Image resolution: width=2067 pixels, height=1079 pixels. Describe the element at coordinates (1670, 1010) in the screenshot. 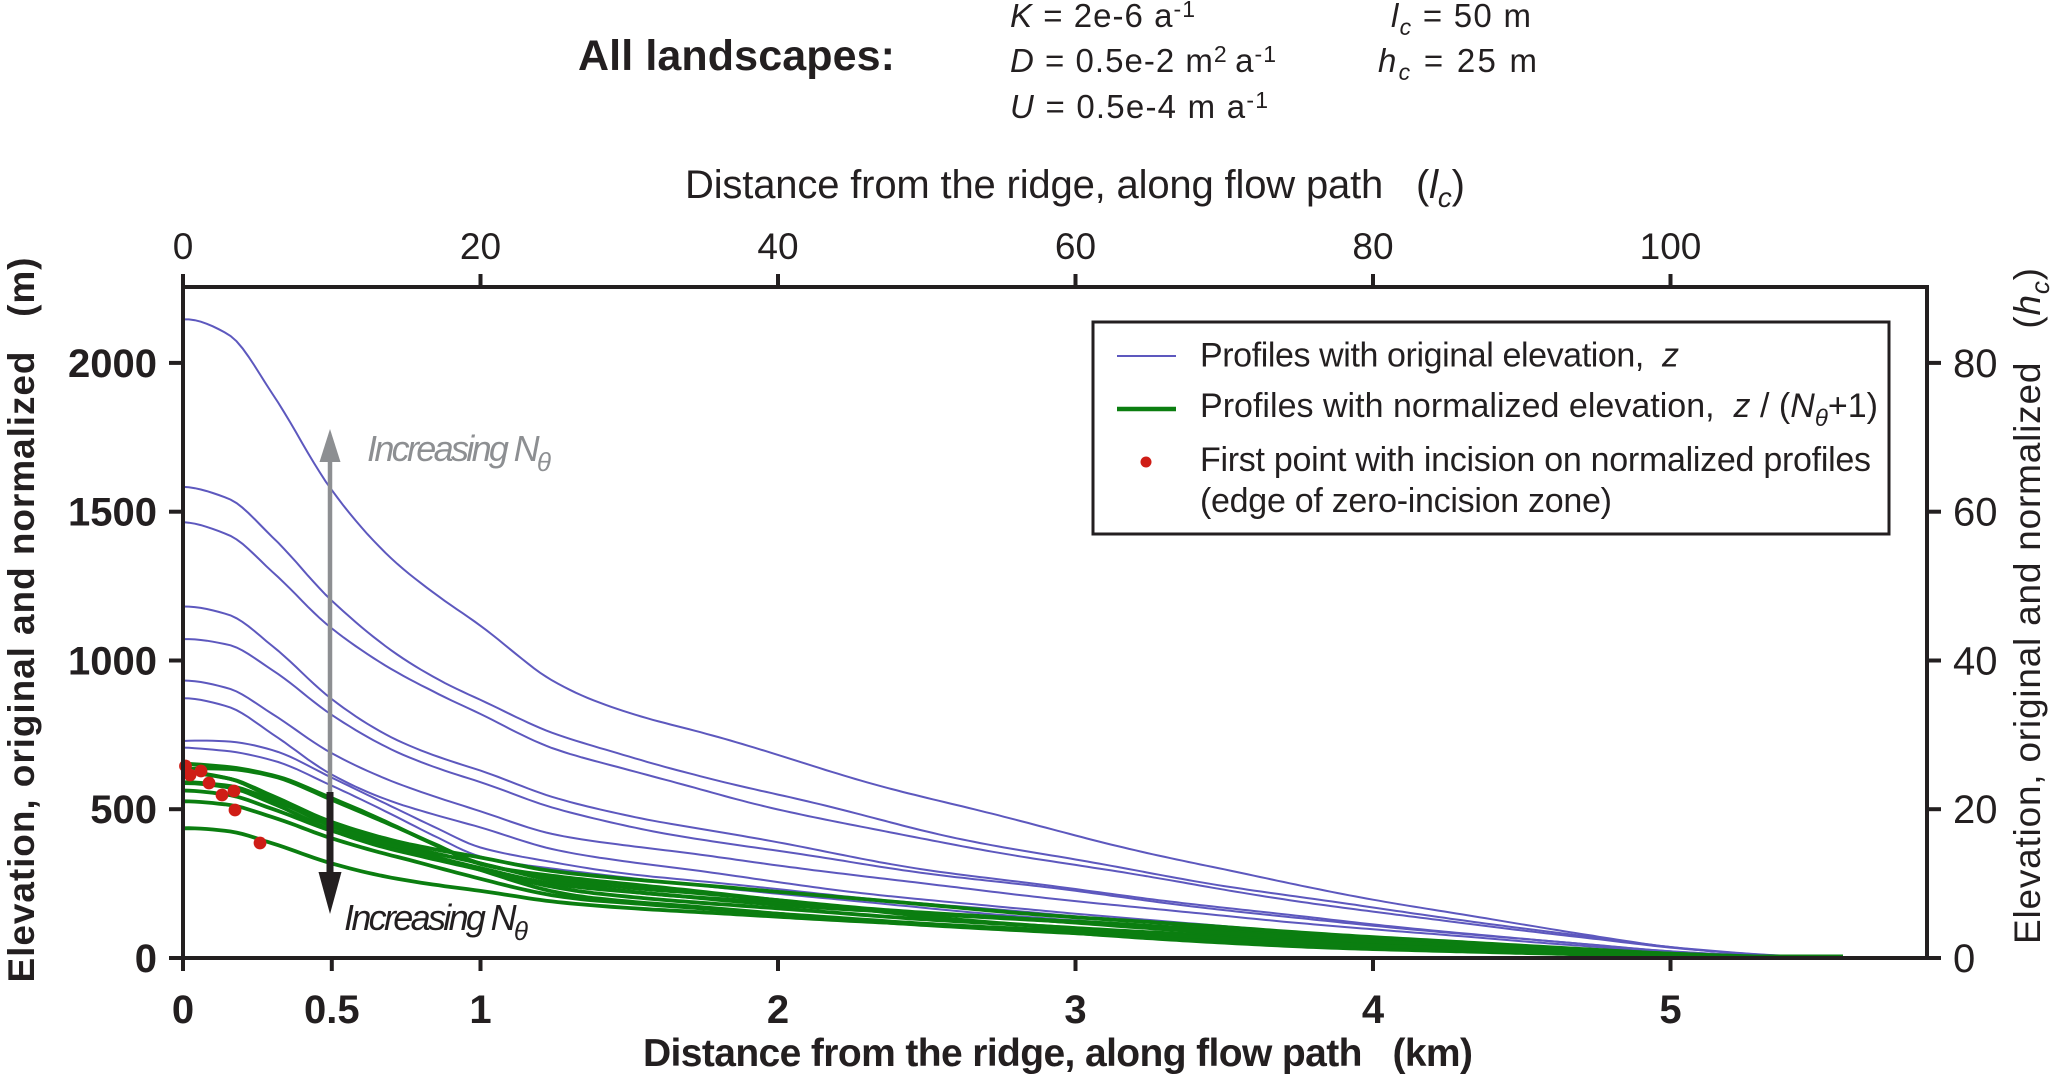

I see `svg-text: 5` at that location.